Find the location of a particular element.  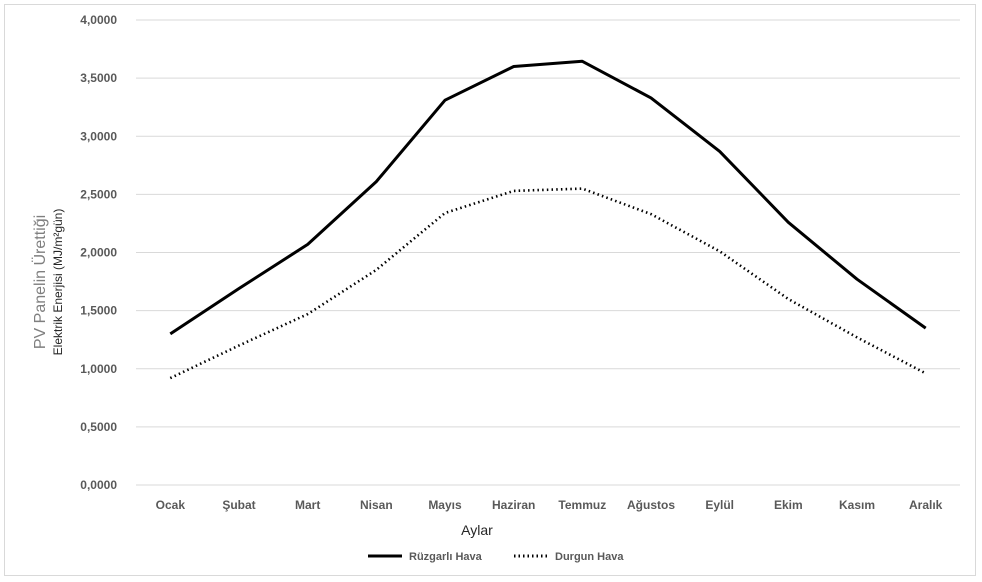

x-tick-label: Ağustos is located at coordinates (651, 505).